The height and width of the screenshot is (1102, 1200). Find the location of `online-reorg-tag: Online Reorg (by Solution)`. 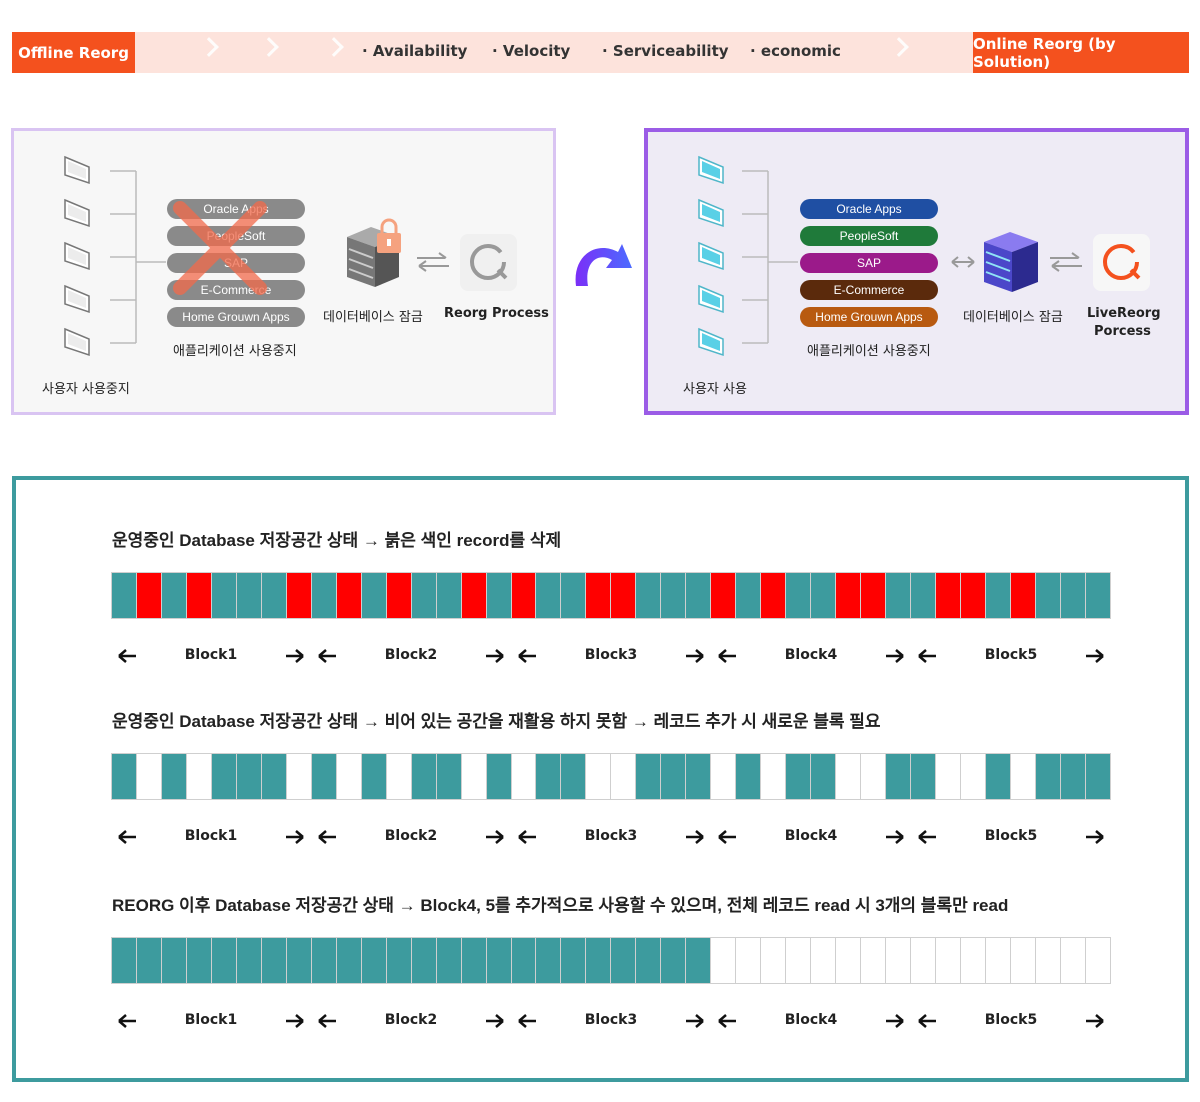

online-reorg-tag: Online Reorg (by Solution) is located at coordinates (1081, 52).